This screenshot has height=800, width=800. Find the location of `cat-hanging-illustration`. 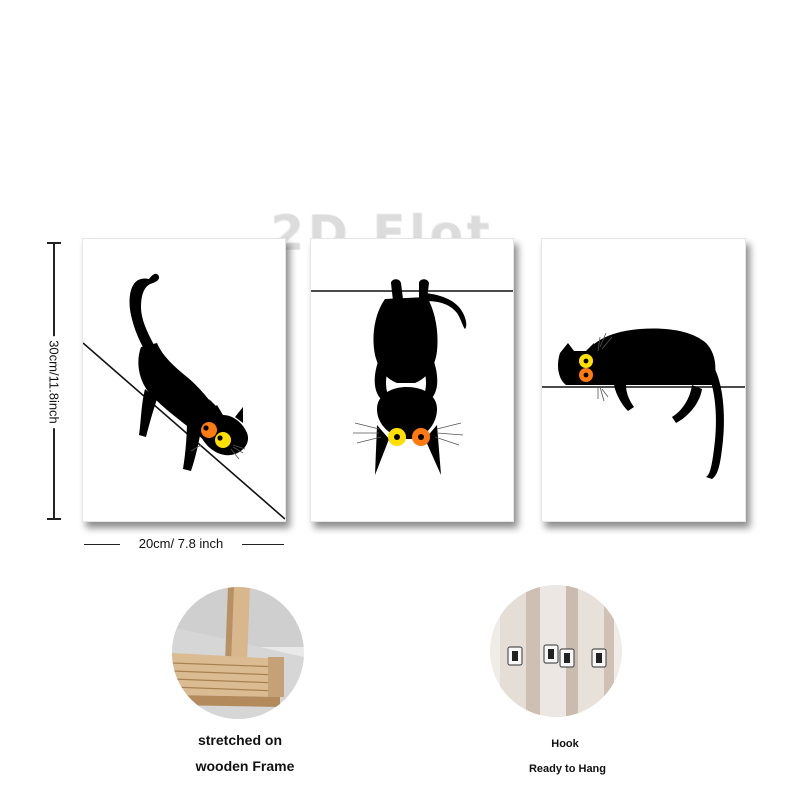

cat-hanging-illustration is located at coordinates (412, 377).